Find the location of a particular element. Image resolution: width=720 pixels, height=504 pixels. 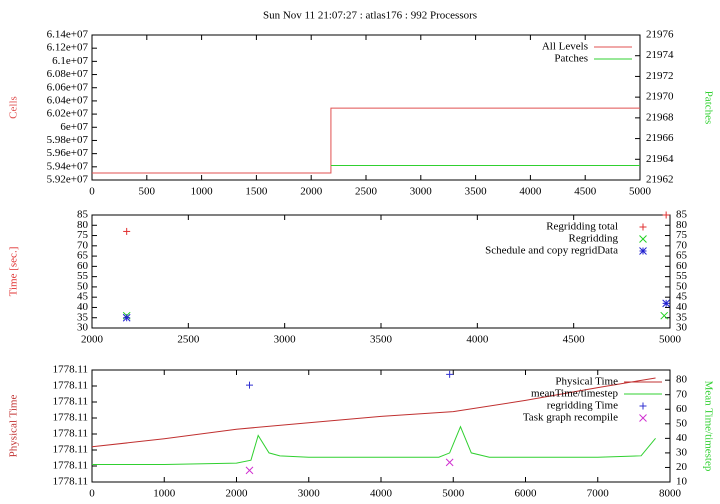

y-tick-label: 85 is located at coordinates (83, 215).